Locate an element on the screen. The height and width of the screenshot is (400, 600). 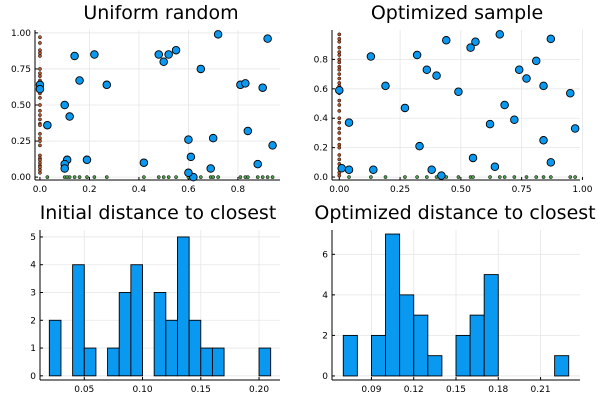
y-tick-label: 0.8 is located at coordinates (321, 60).